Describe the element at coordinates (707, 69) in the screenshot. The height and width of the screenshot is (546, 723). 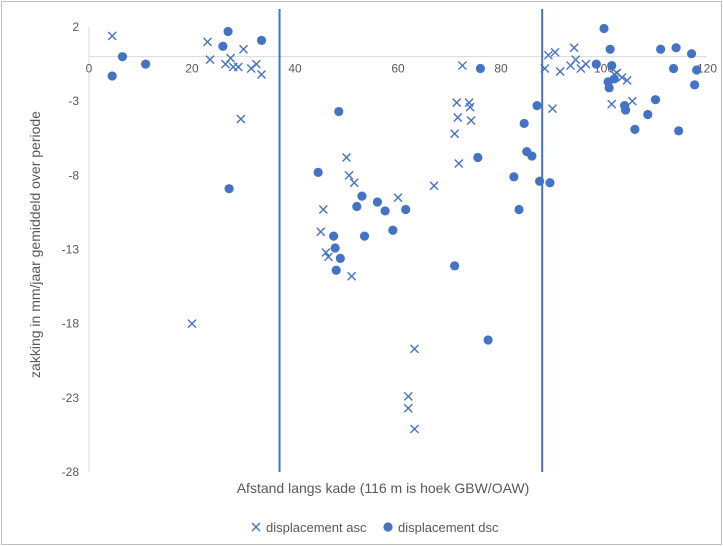
I see `x-tick-label: 120` at that location.